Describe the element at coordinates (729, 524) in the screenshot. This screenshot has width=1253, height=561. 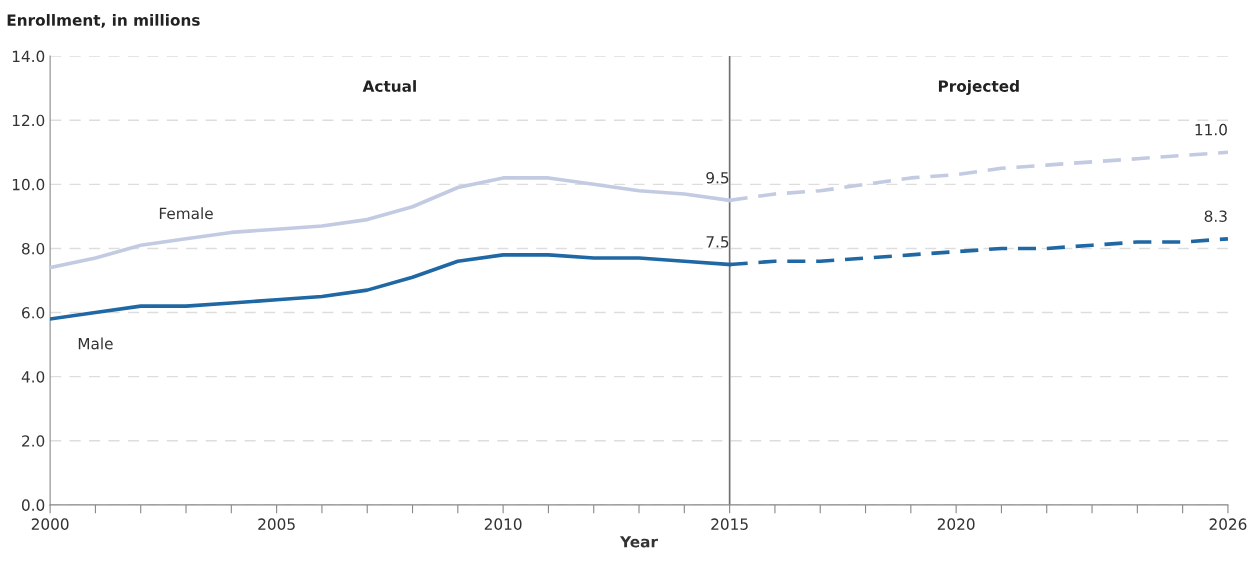
I see `x-tick-label: 2015` at that location.